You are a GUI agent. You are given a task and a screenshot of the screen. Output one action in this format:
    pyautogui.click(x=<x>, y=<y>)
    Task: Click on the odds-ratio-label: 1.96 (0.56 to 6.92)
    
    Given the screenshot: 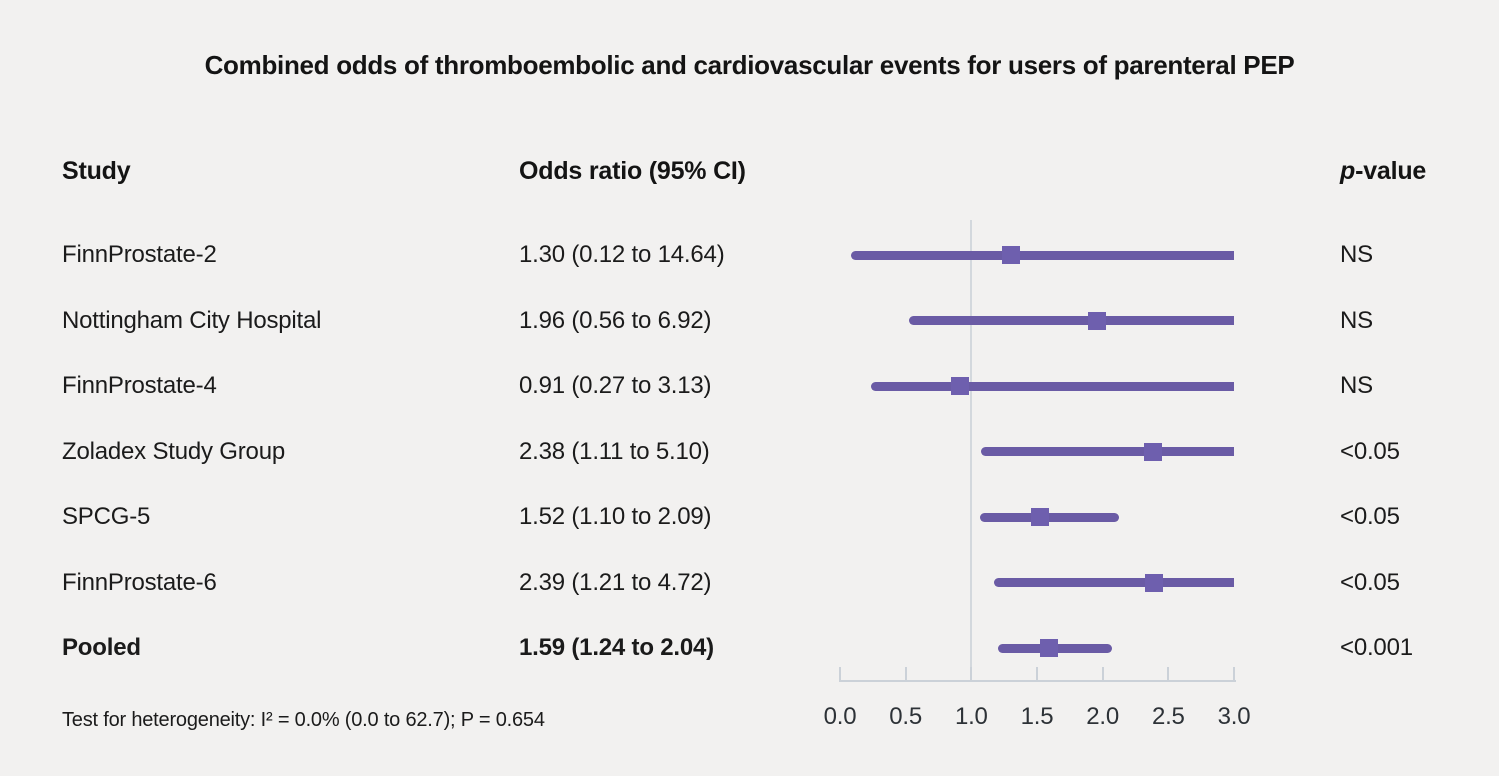 What is the action you would take?
    pyautogui.click(x=615, y=320)
    